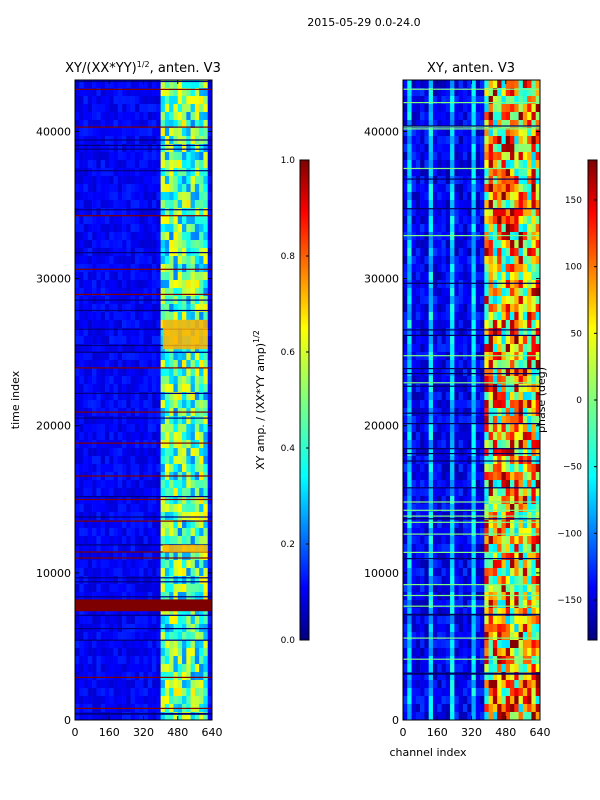 The height and width of the screenshot is (800, 600). I want to click on right-panel-title: XY, anten. V3, so click(471, 68).